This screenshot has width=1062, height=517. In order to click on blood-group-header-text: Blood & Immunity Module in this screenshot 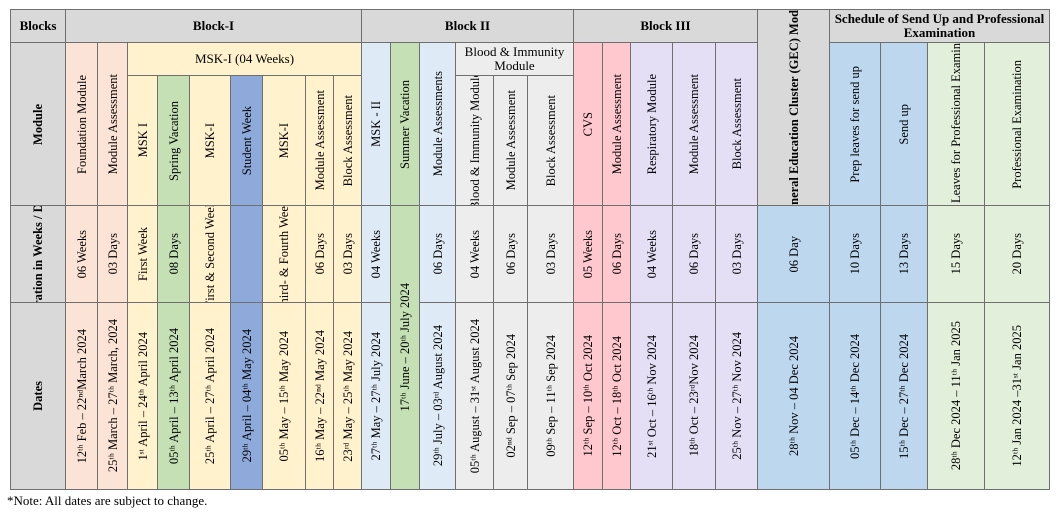, I will do `click(514, 58)`.